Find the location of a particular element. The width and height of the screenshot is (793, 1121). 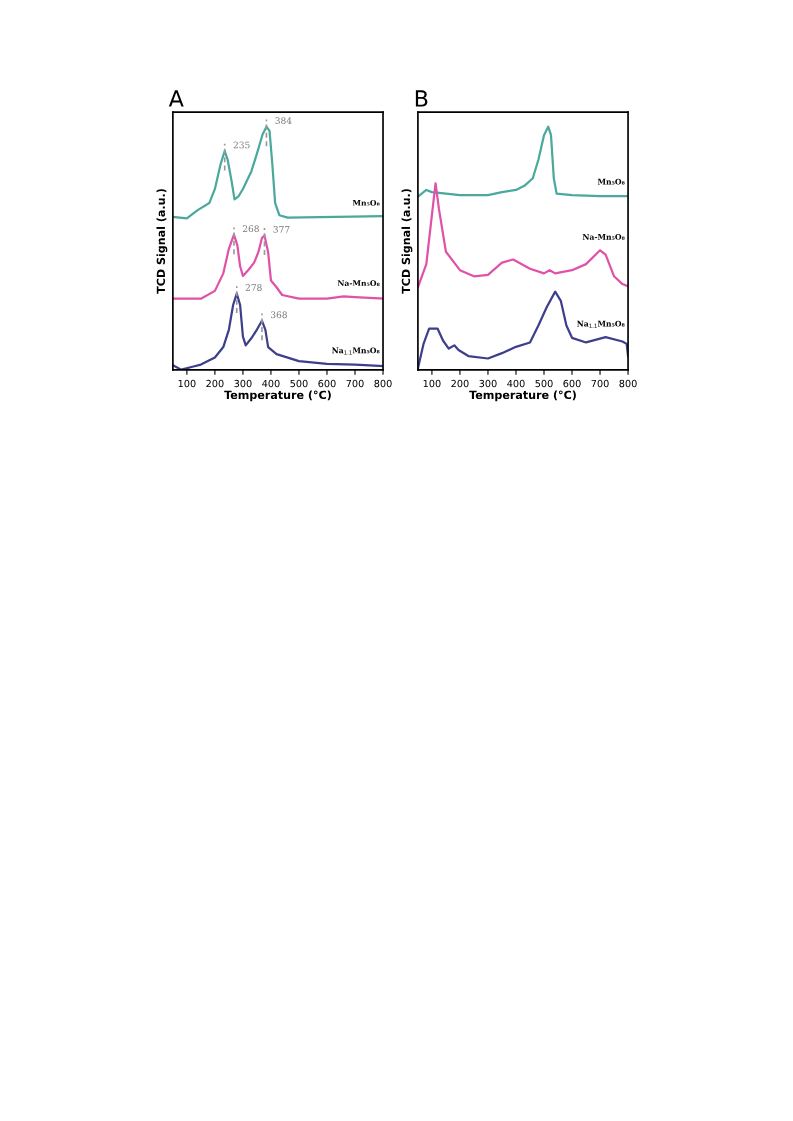

annotation: 377 is located at coordinates (281, 229).